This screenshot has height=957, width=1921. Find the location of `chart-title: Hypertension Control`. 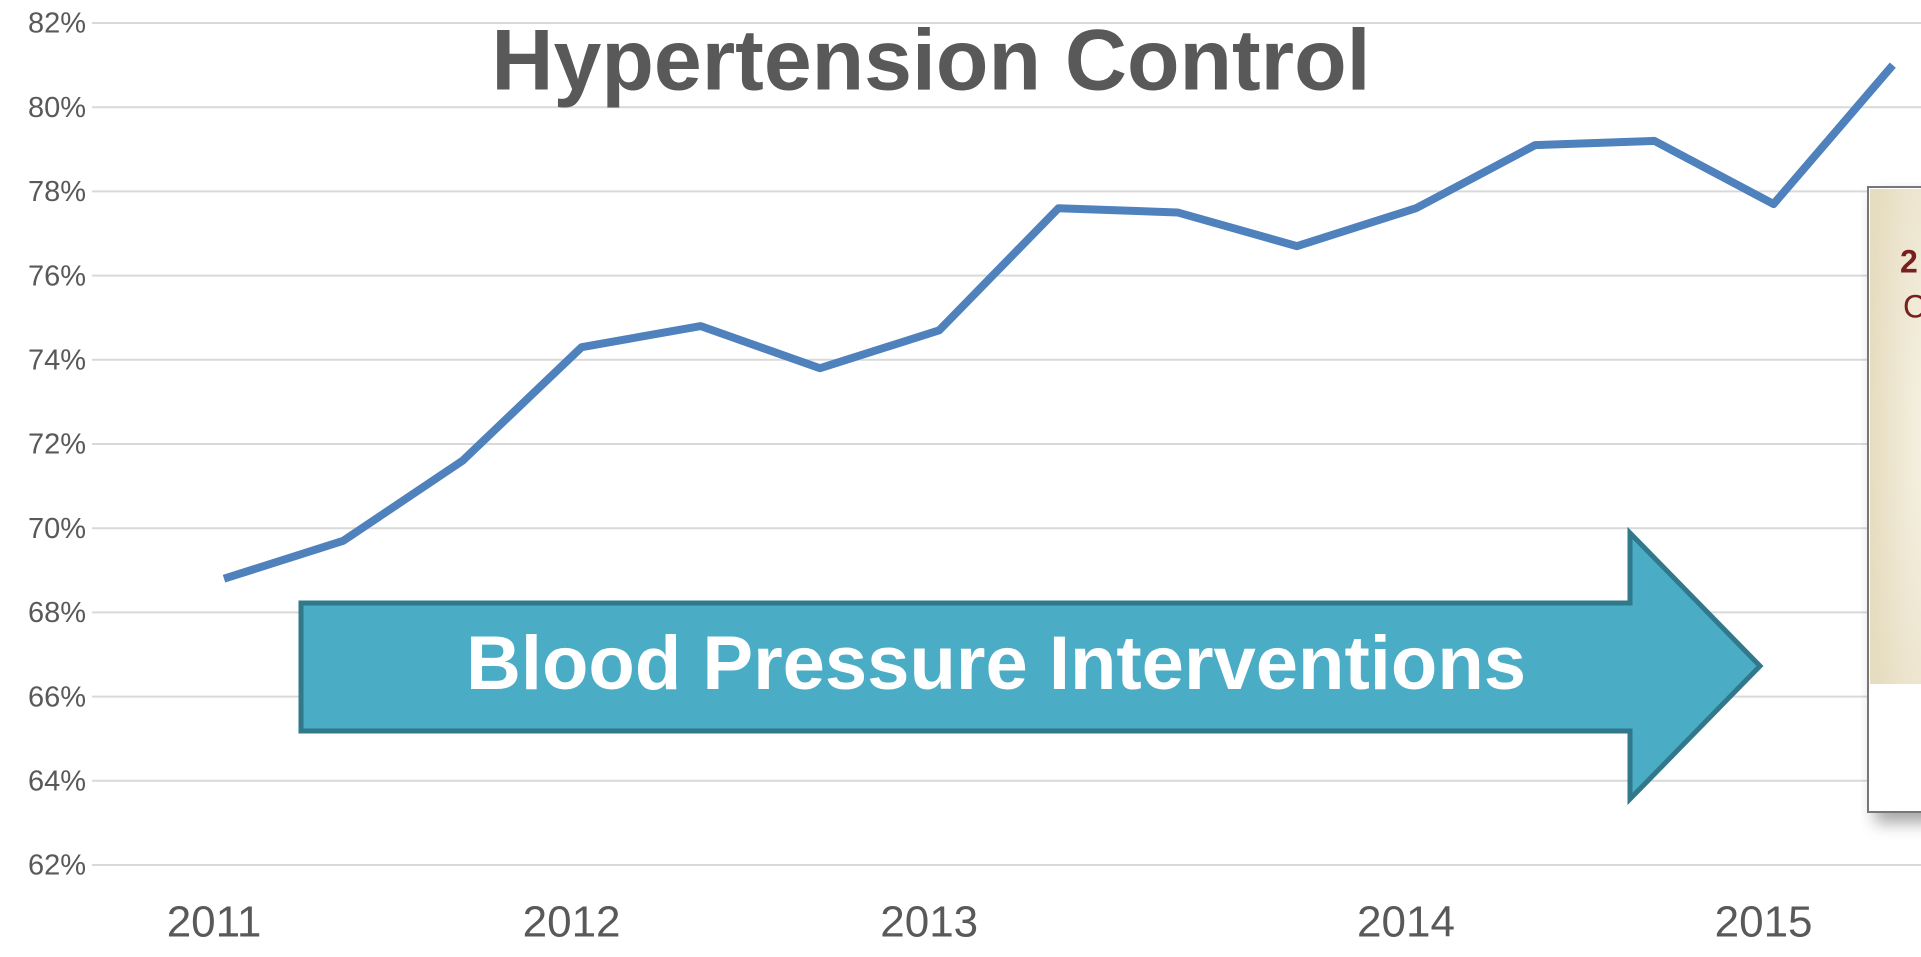

chart-title: Hypertension Control is located at coordinates (930, 61).